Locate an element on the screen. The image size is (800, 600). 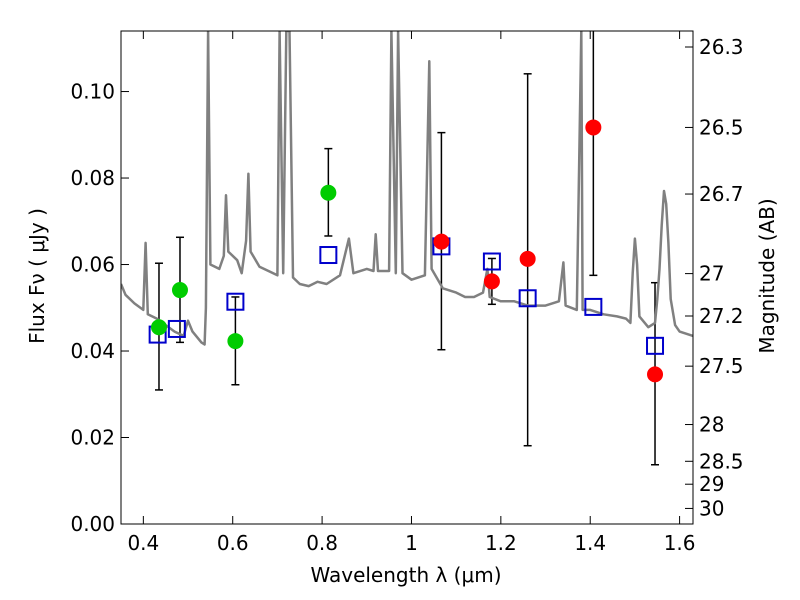
y2-tick-label: 26.5 is located at coordinates (721, 127).